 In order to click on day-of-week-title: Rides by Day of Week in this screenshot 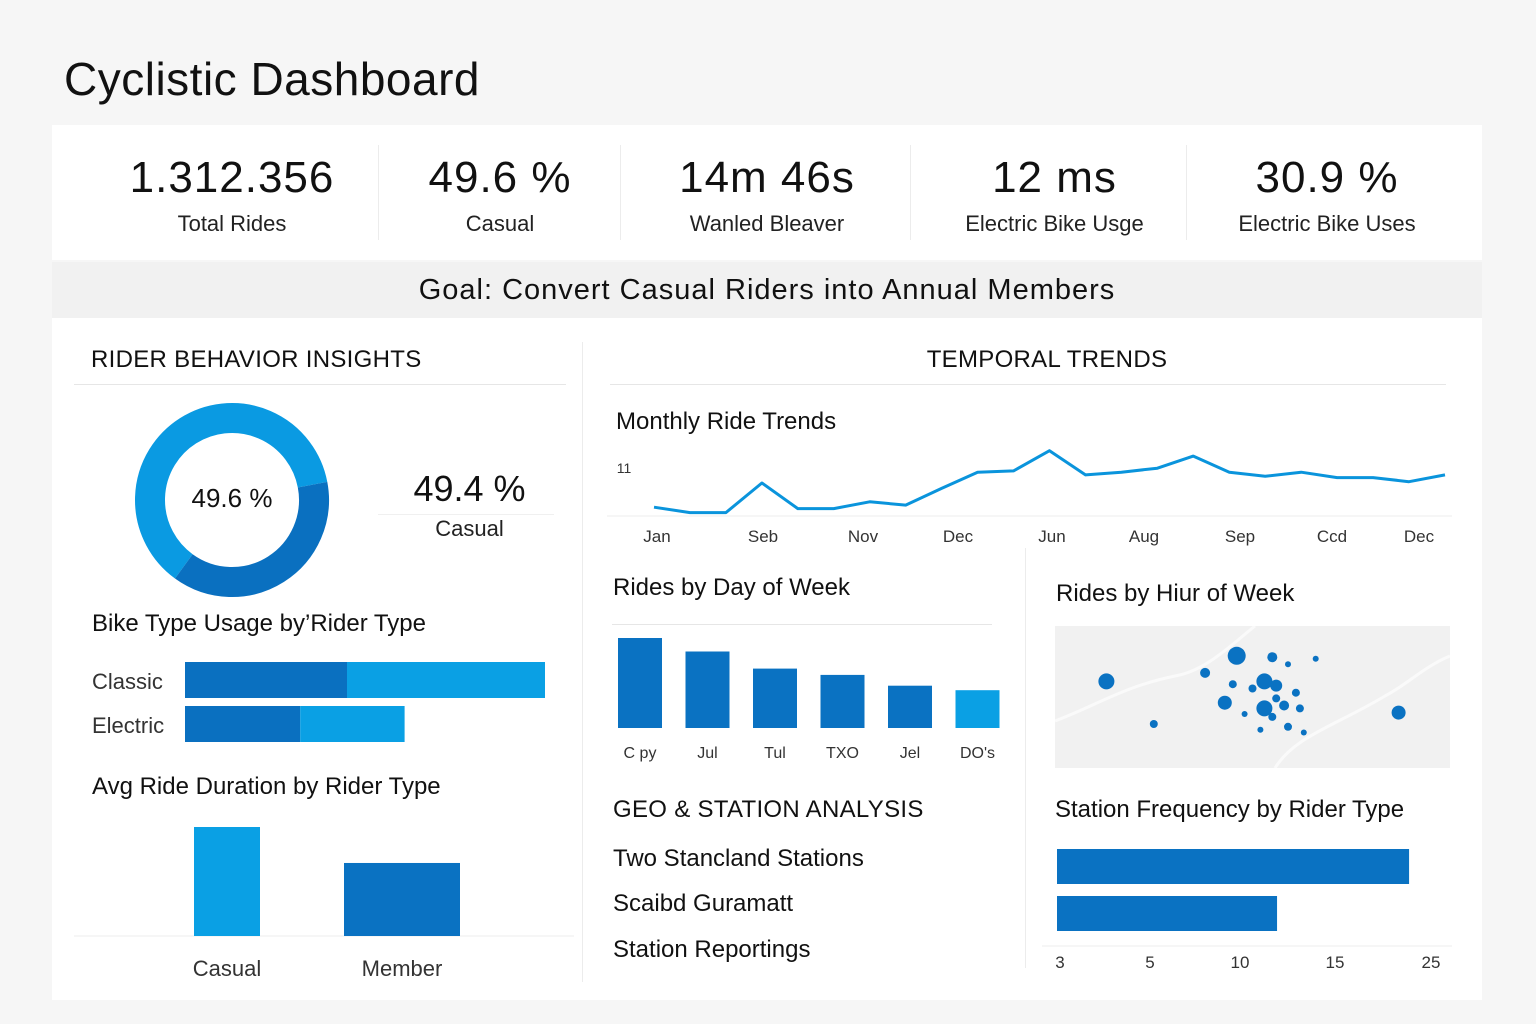, I will do `click(731, 587)`.